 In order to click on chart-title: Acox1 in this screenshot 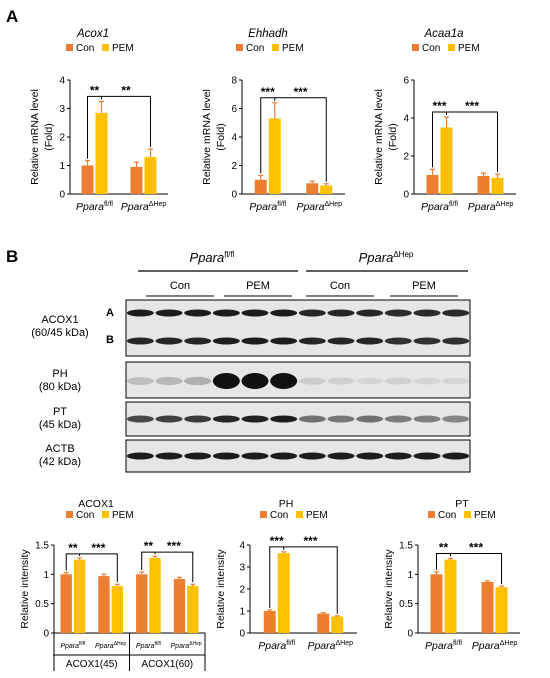, I will do `click(92, 34)`.